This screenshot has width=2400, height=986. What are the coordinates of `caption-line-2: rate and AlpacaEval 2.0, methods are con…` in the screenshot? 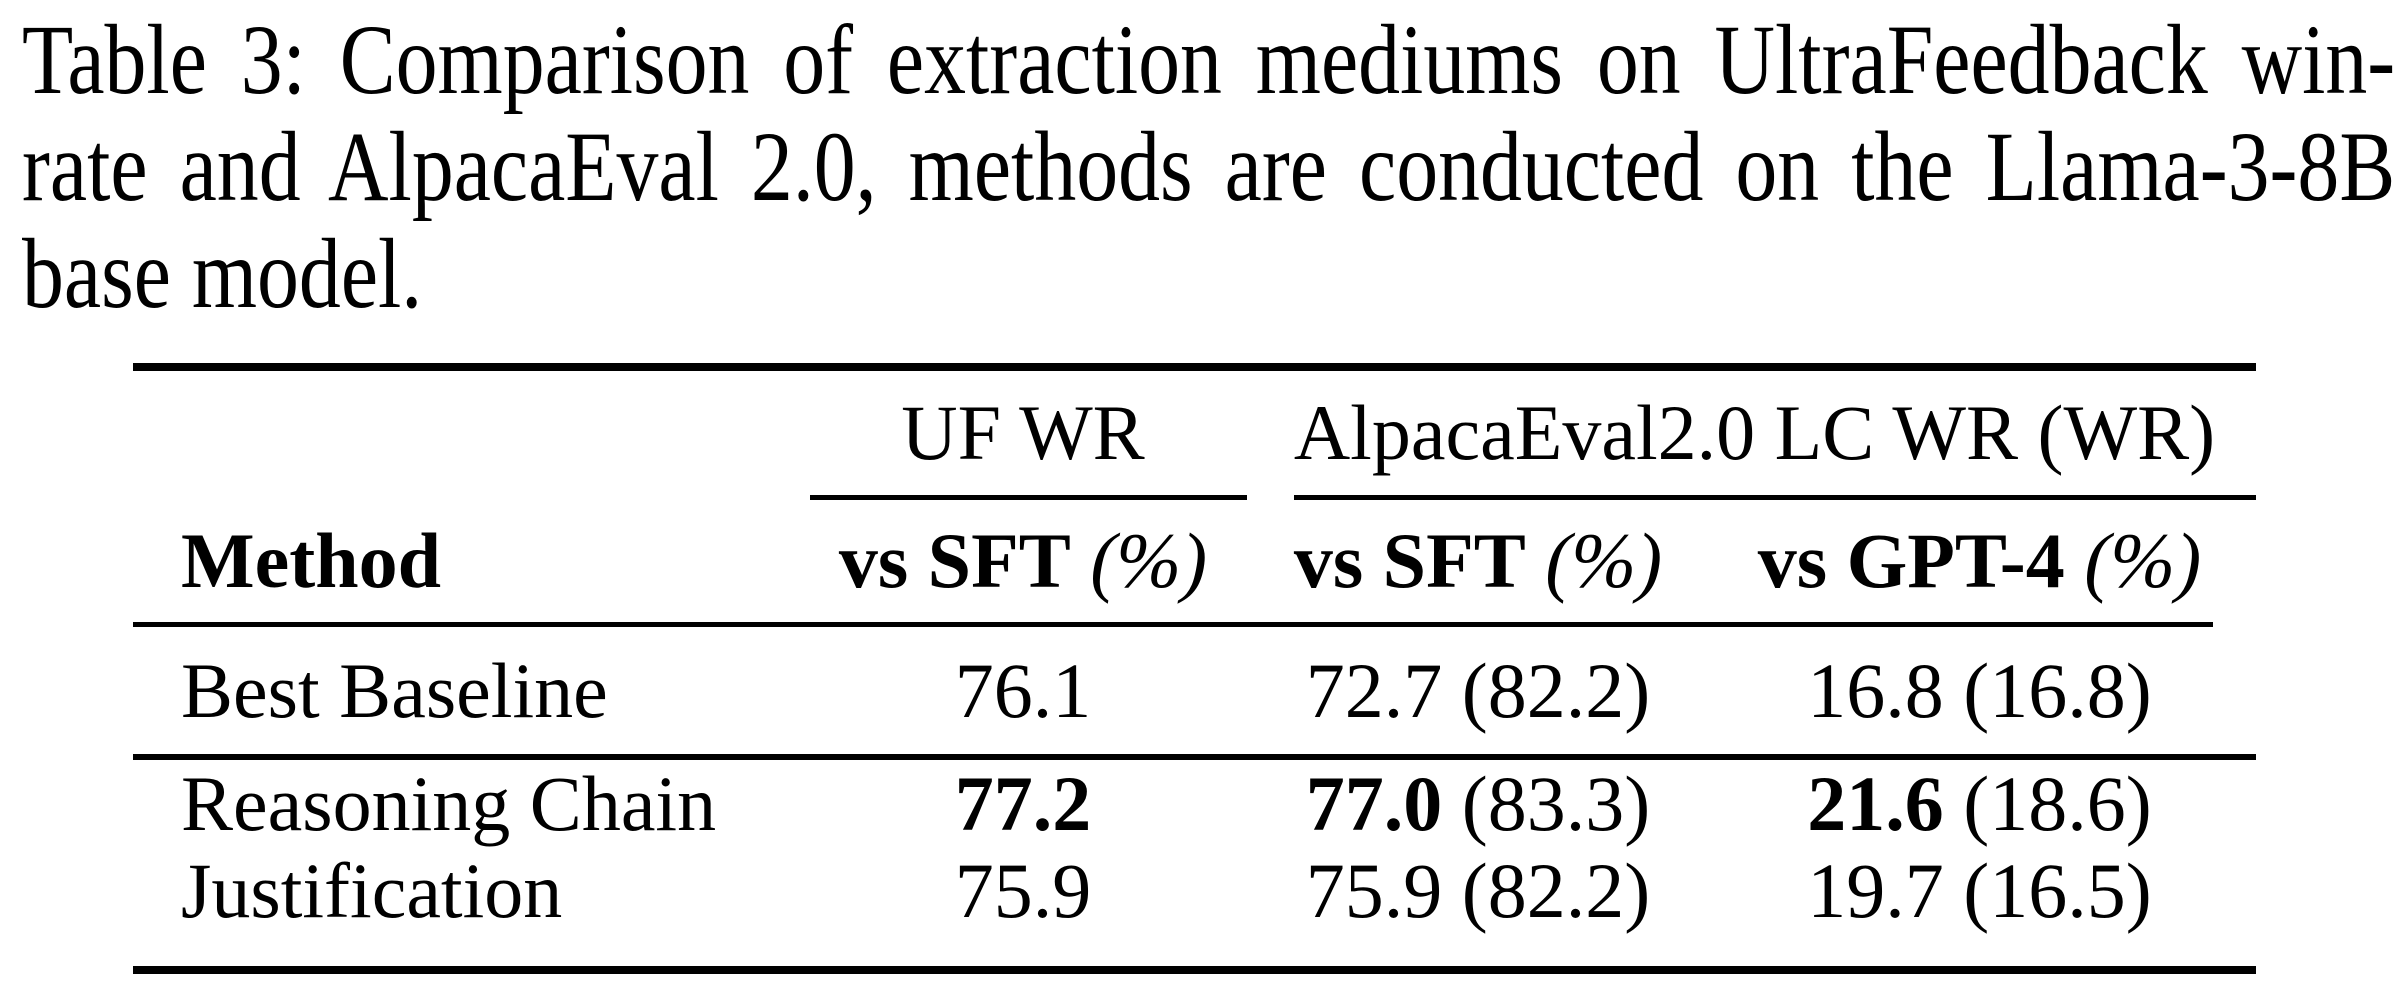 It's located at (1209, 166).